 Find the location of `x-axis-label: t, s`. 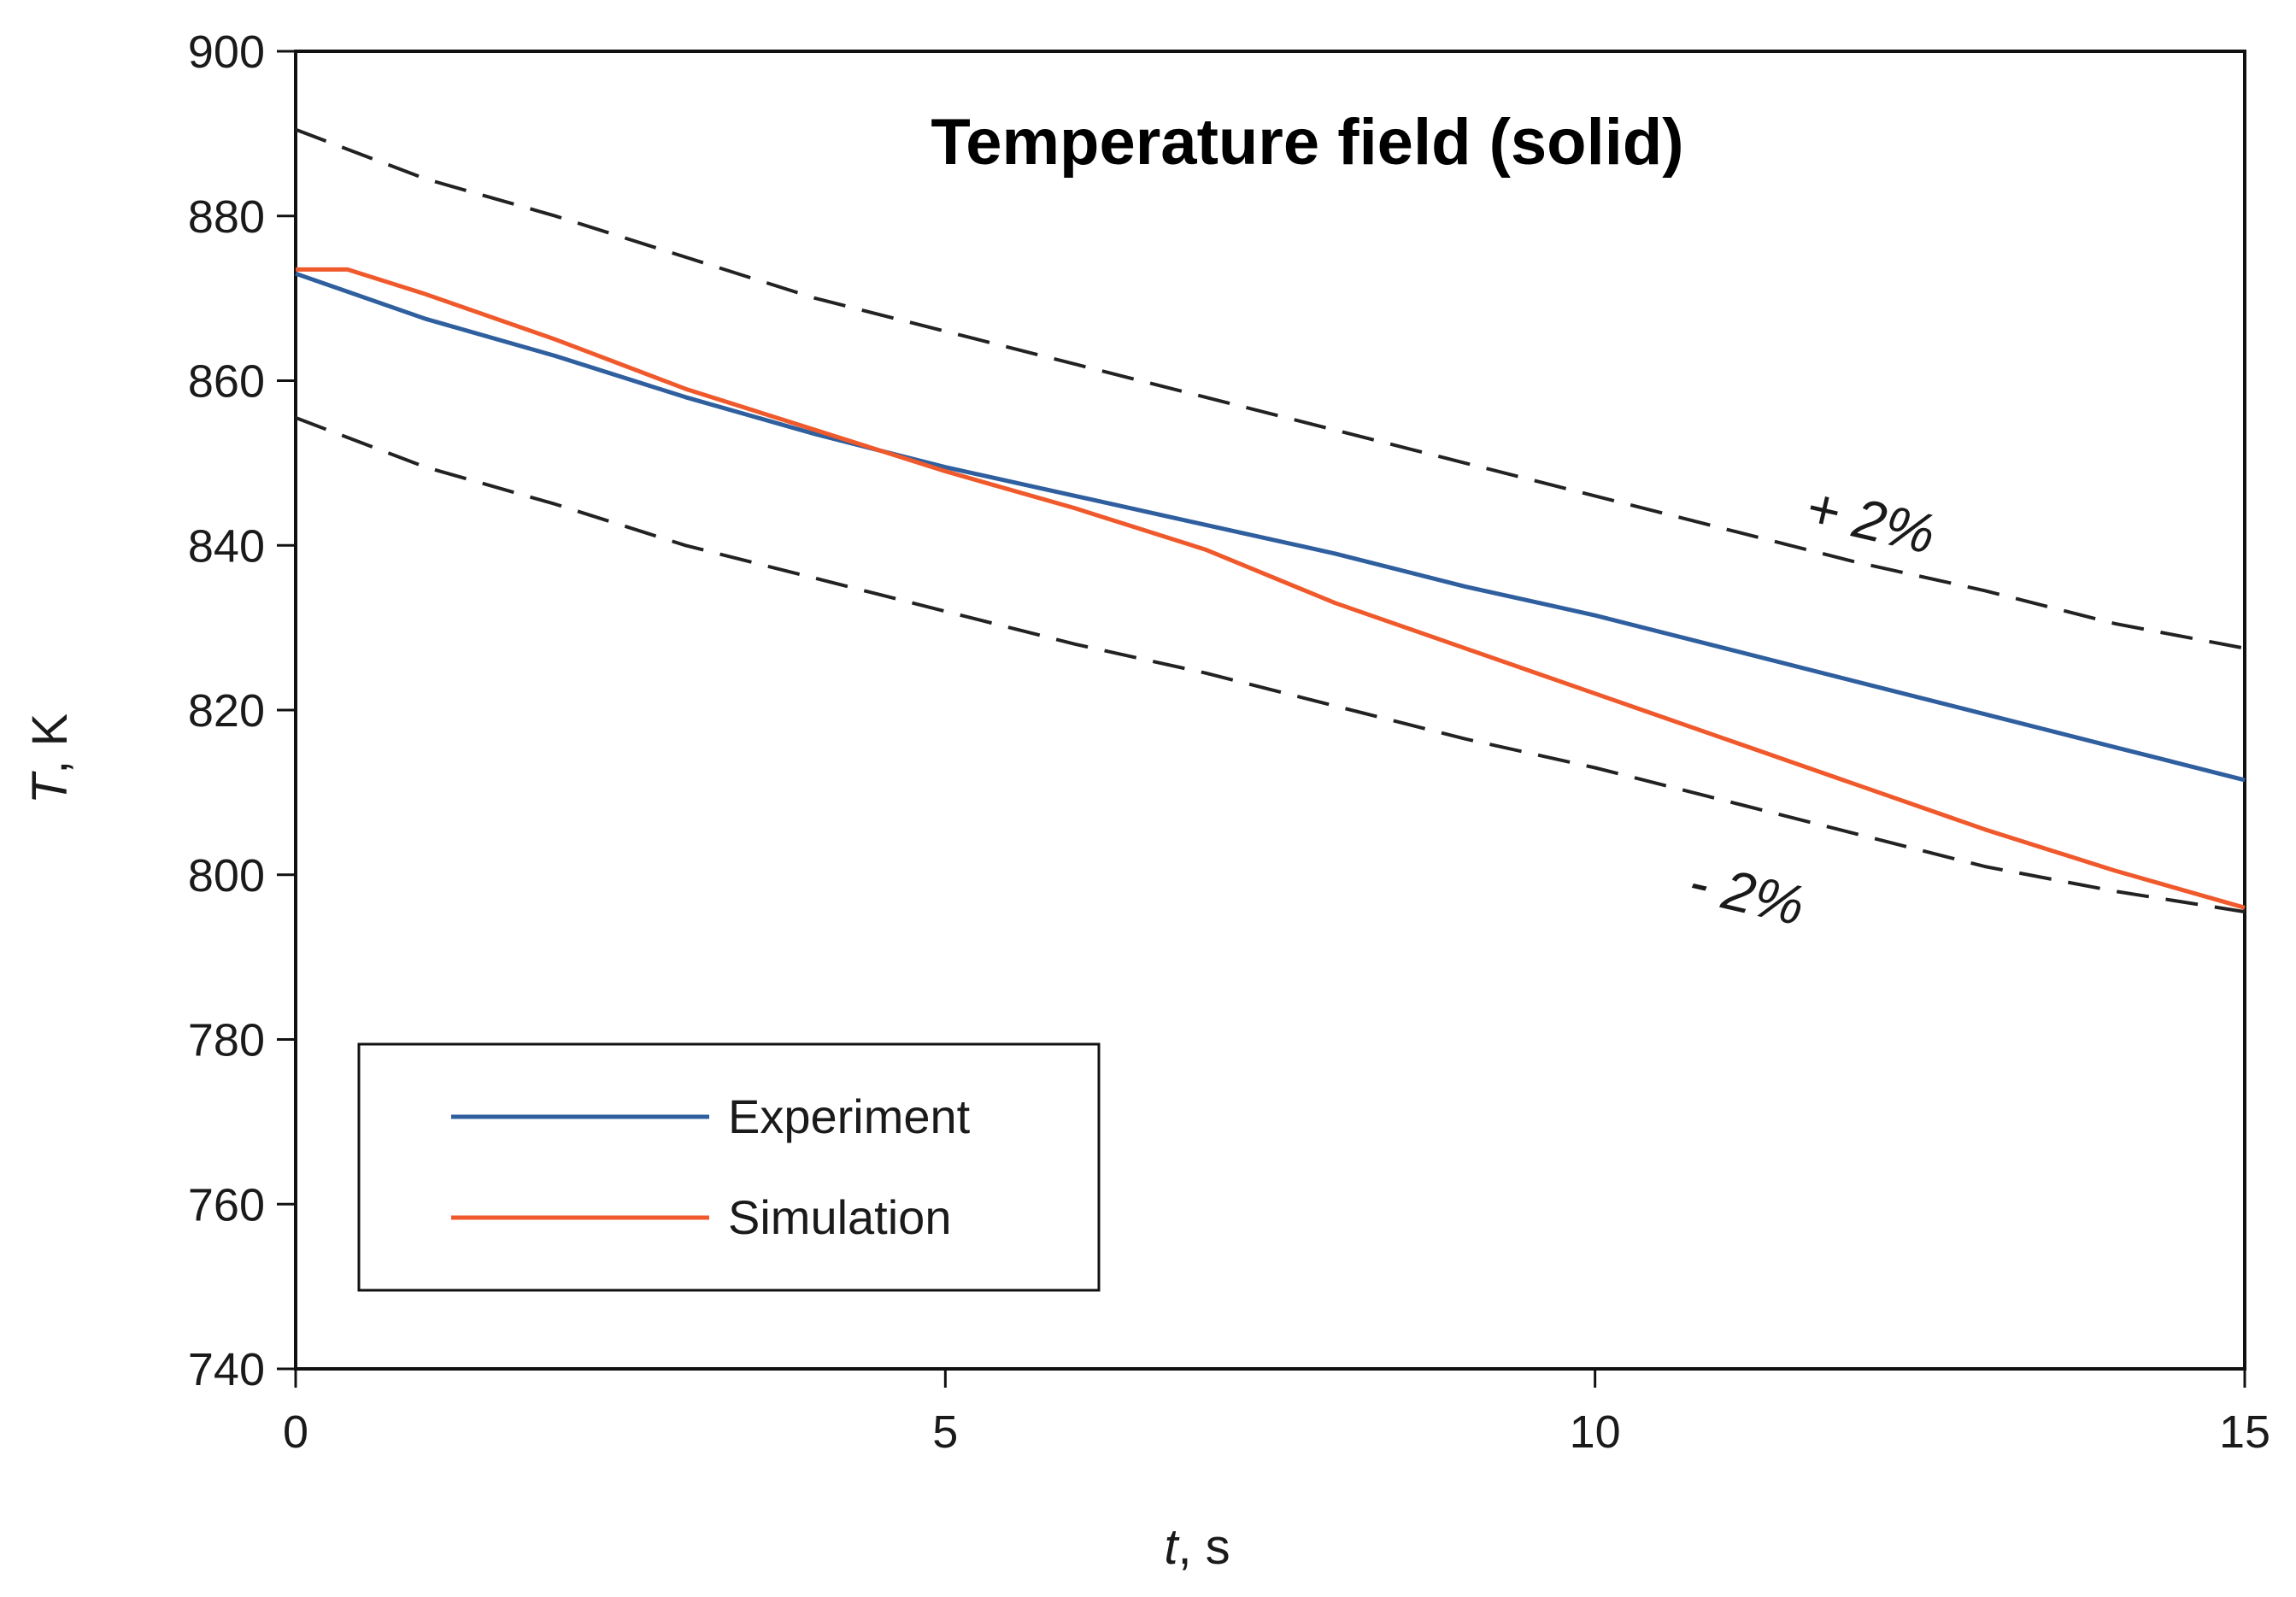

x-axis-label: t, s is located at coordinates (1197, 1547).